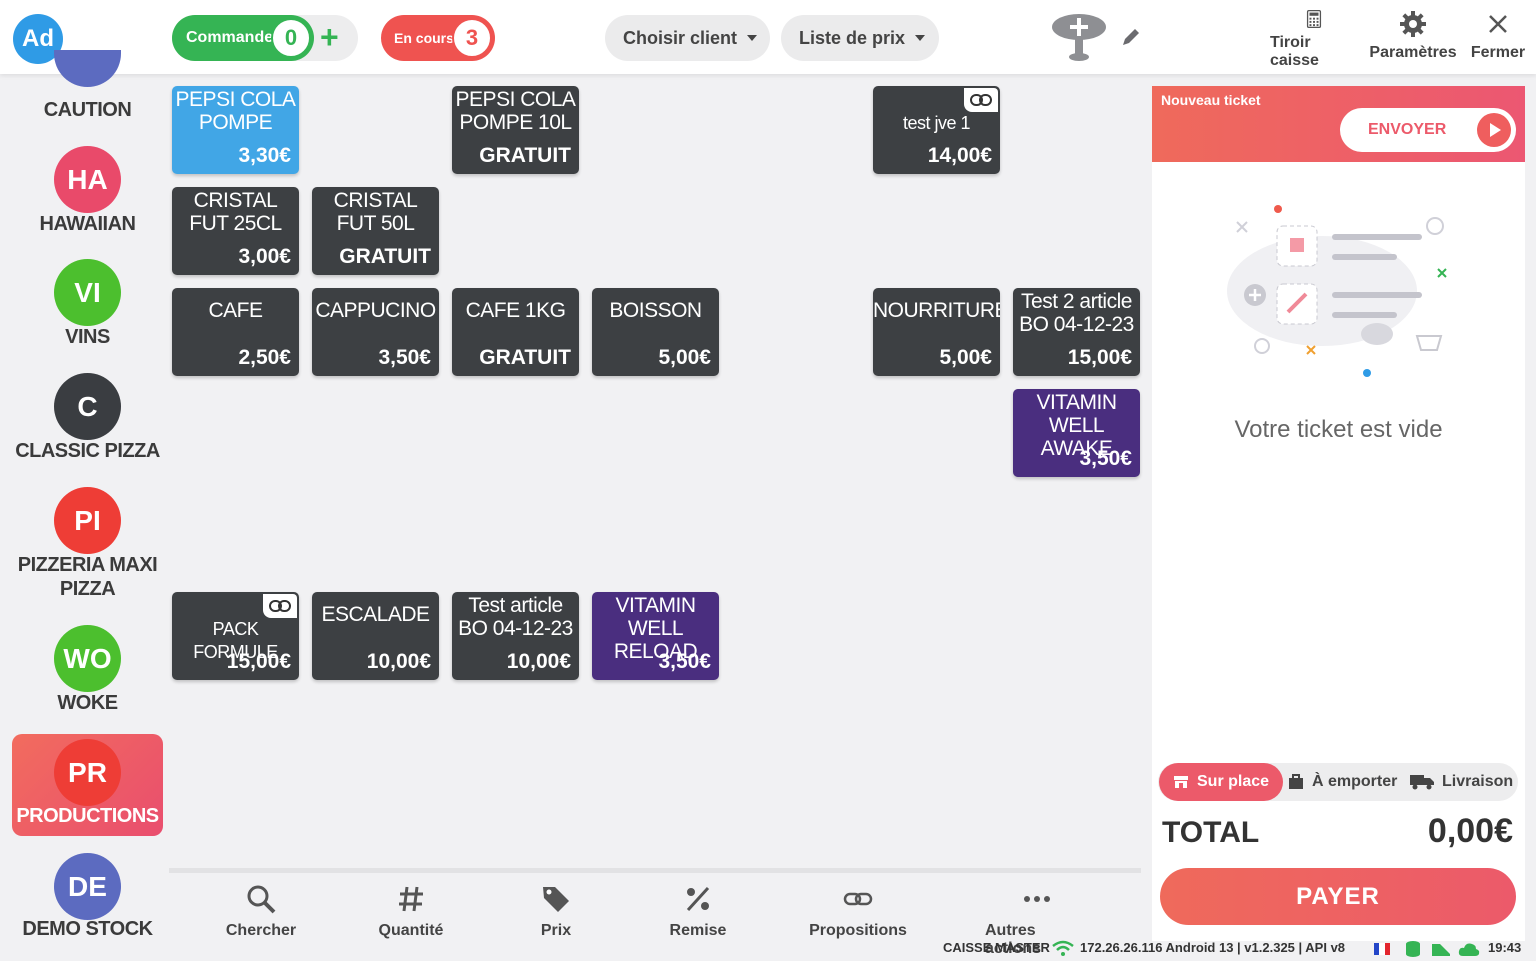 The height and width of the screenshot is (961, 1536). What do you see at coordinates (680, 37) in the screenshot?
I see `choose-client-label: Choisir client` at bounding box center [680, 37].